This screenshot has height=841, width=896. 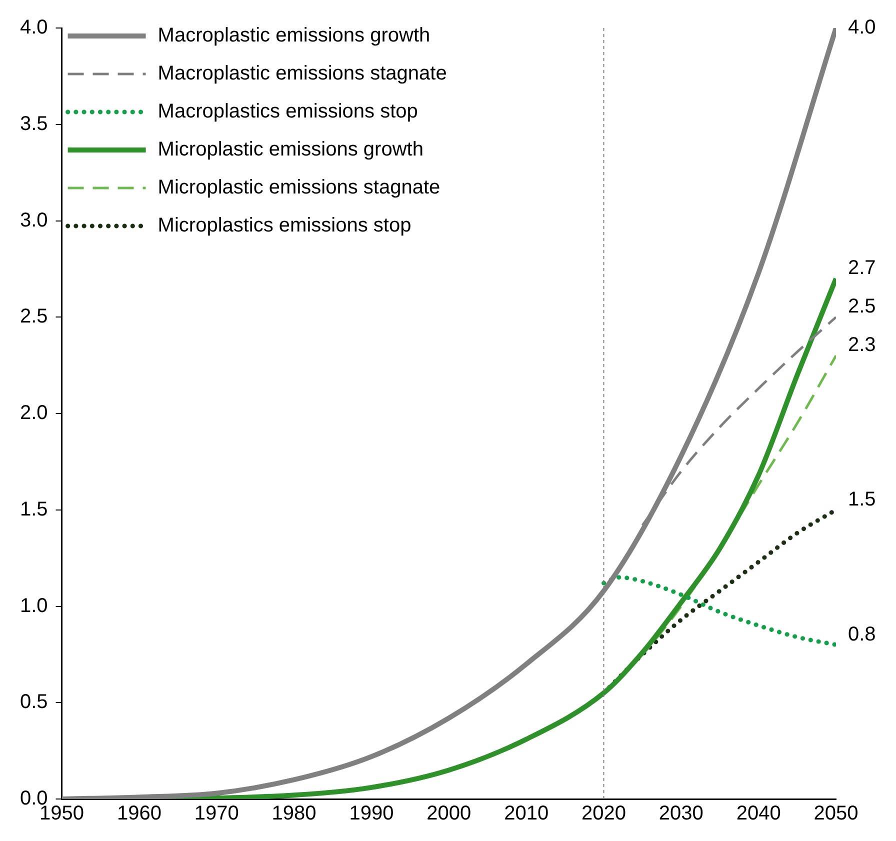 I want to click on data-label: 2.7, so click(x=862, y=268).